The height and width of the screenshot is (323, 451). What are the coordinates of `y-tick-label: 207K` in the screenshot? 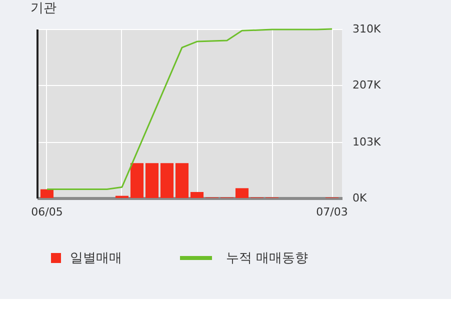 It's located at (367, 85).